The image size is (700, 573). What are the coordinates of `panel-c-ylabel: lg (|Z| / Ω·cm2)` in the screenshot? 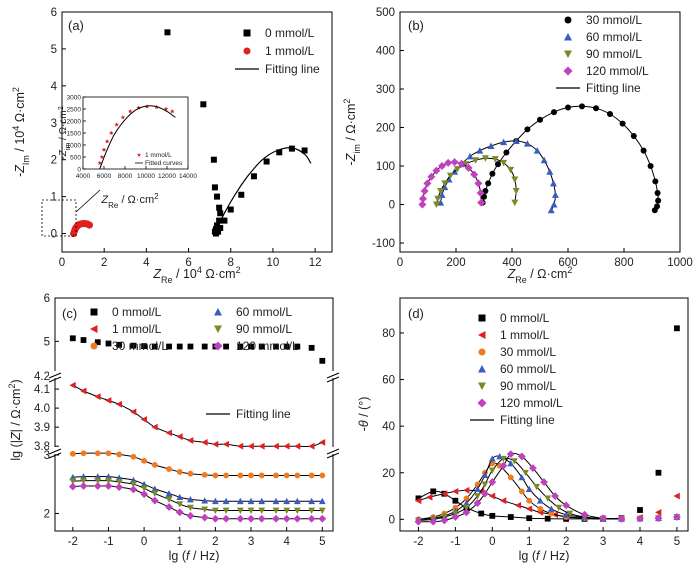 It's located at (15, 419).